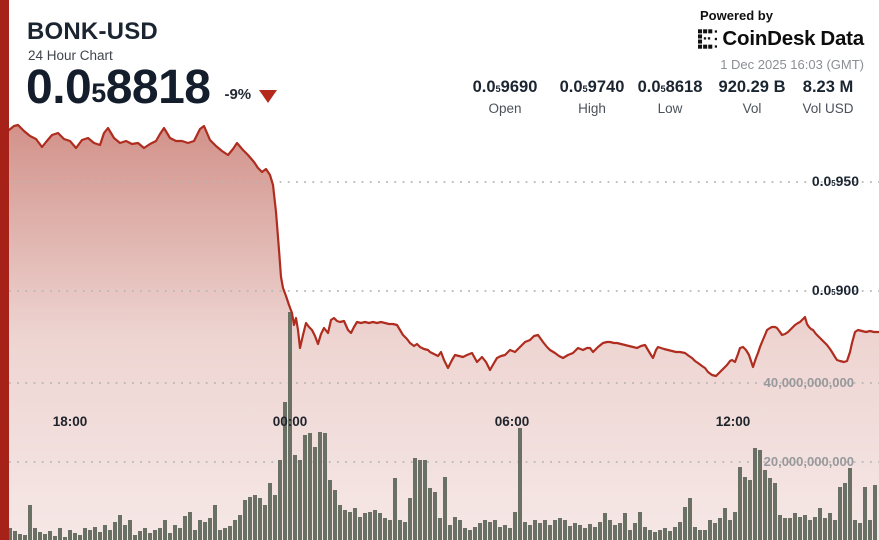 The width and height of the screenshot is (879, 540). Describe the element at coordinates (708, 39) in the screenshot. I see `coindesk-logo-icon` at that location.